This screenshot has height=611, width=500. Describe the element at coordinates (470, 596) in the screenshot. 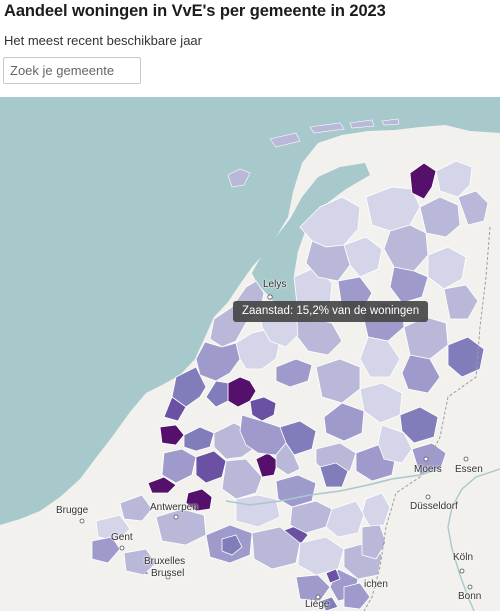

I see `place-label-bonn: Bonn` at that location.